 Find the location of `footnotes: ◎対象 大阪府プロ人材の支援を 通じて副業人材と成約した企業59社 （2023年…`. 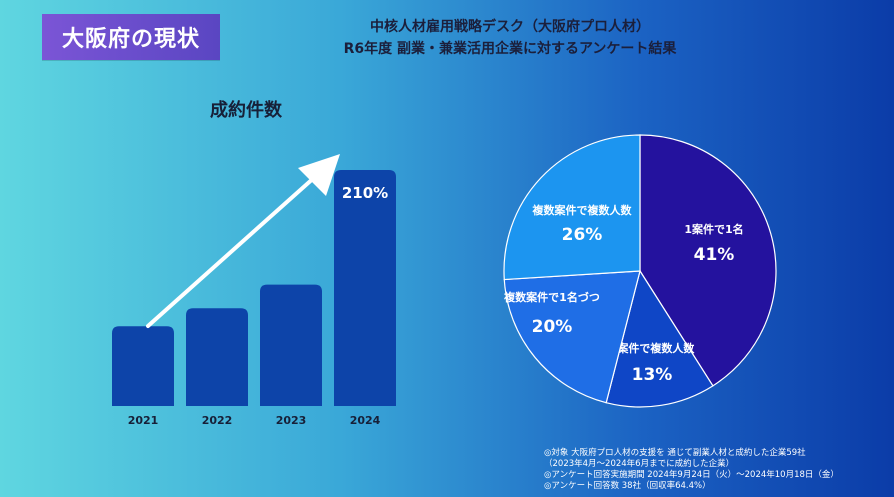

footnotes: ◎対象 大阪府プロ人材の支援を 通じて副業人材と成約した企業59社 （2023年… is located at coordinates (716, 470).